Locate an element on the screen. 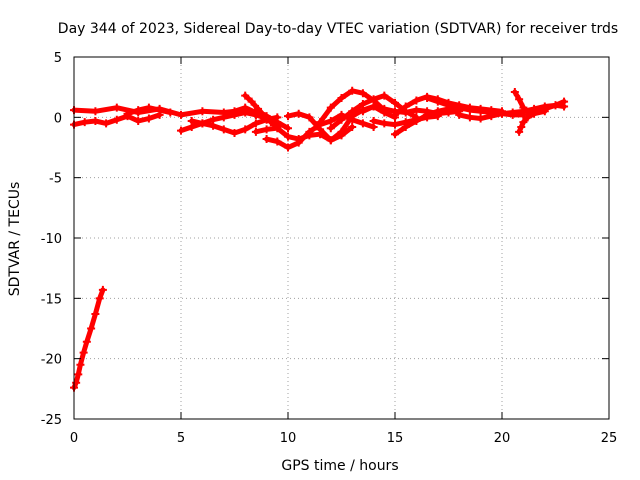  x-tick-label: 10 is located at coordinates (288, 438).